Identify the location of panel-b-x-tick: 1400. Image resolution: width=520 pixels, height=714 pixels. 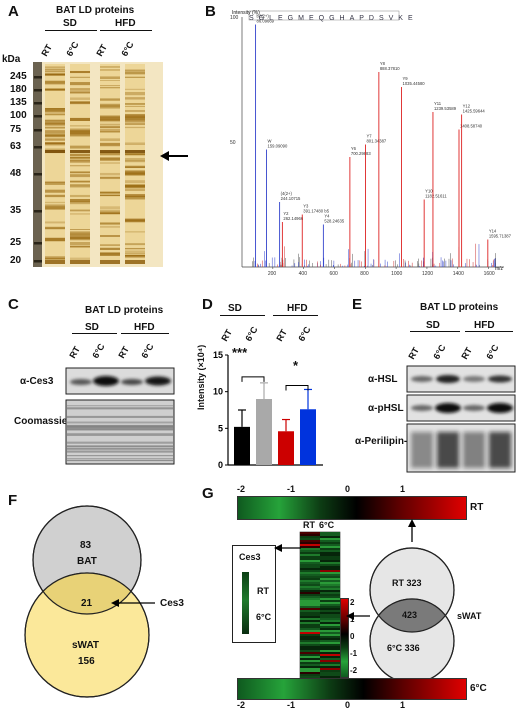
(458, 274).